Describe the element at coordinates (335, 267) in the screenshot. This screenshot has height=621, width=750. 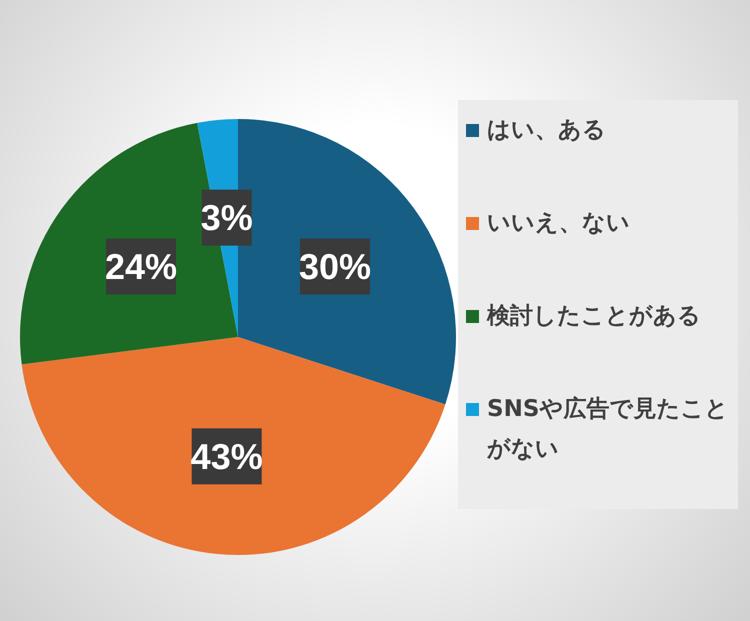
I see `data-label: 30%` at that location.